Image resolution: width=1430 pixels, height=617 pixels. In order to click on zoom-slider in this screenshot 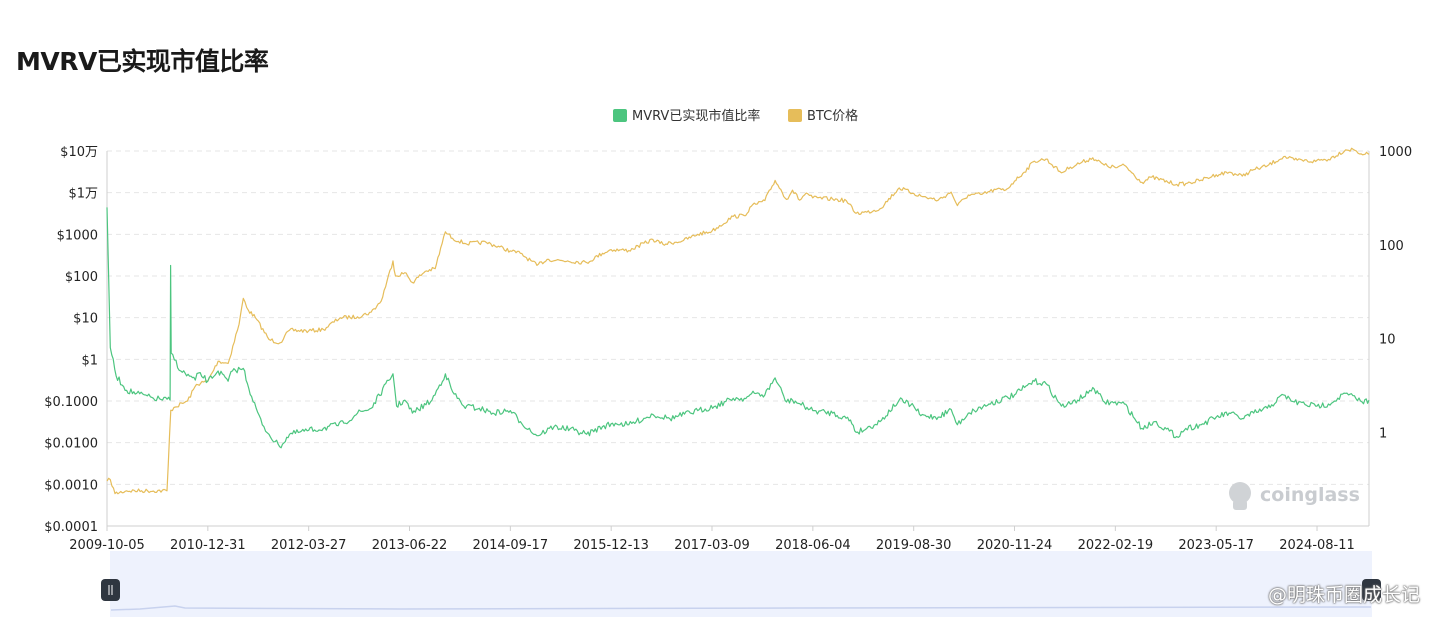, I will do `click(741, 584)`.